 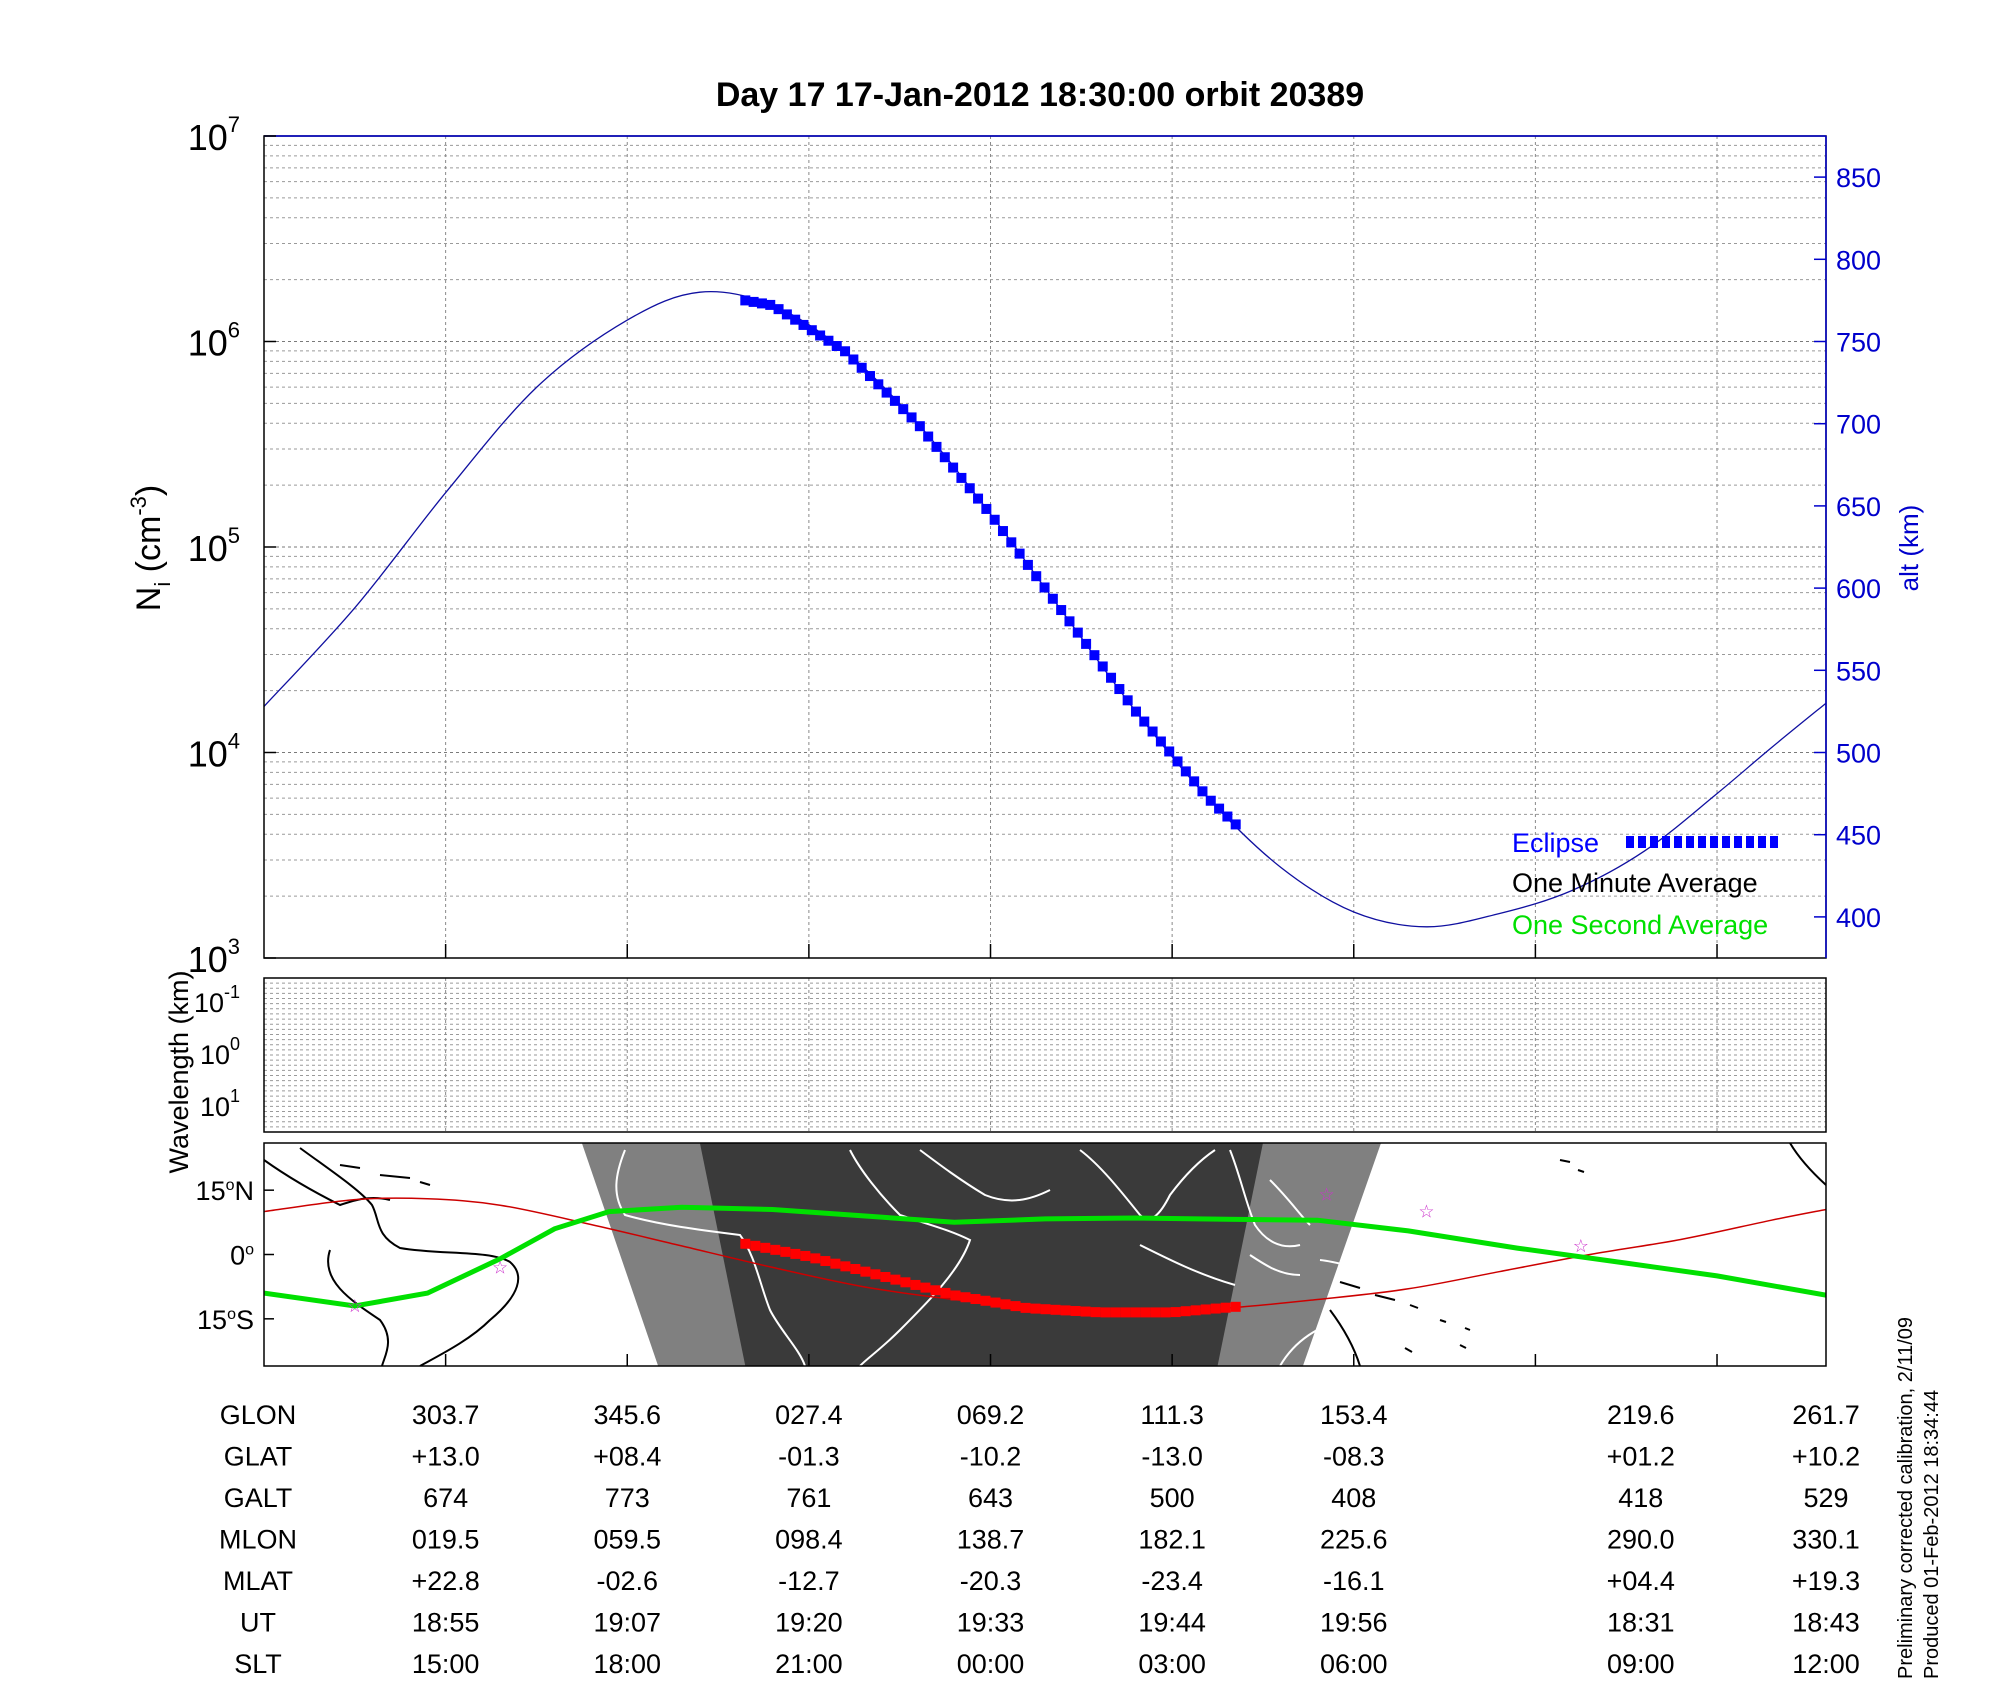 What do you see at coordinates (627, 1457) in the screenshot?
I see `table-cell: +08.4` at bounding box center [627, 1457].